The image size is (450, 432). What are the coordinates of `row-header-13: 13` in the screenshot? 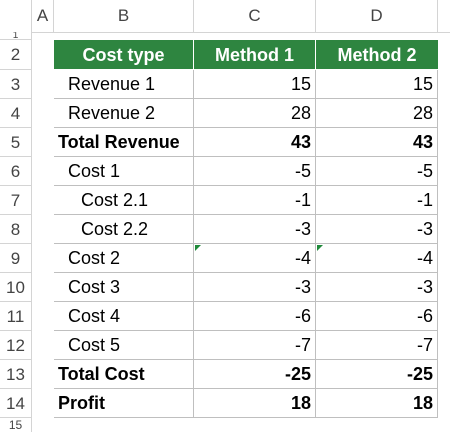 It's located at (16, 374).